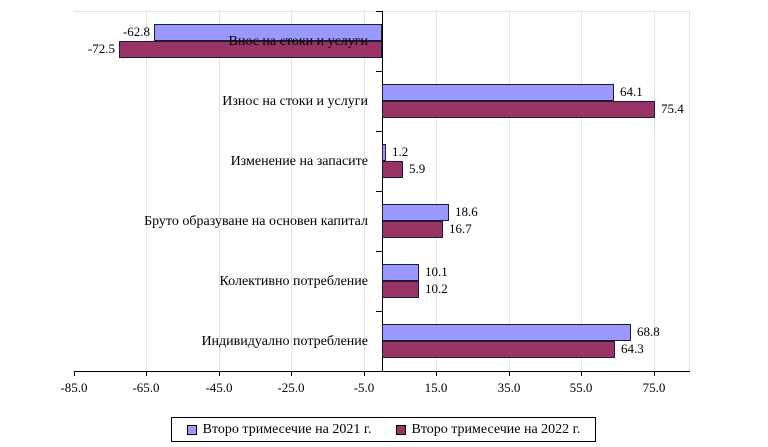  Describe the element at coordinates (436, 271) in the screenshot. I see `value-label: 10.1` at that location.